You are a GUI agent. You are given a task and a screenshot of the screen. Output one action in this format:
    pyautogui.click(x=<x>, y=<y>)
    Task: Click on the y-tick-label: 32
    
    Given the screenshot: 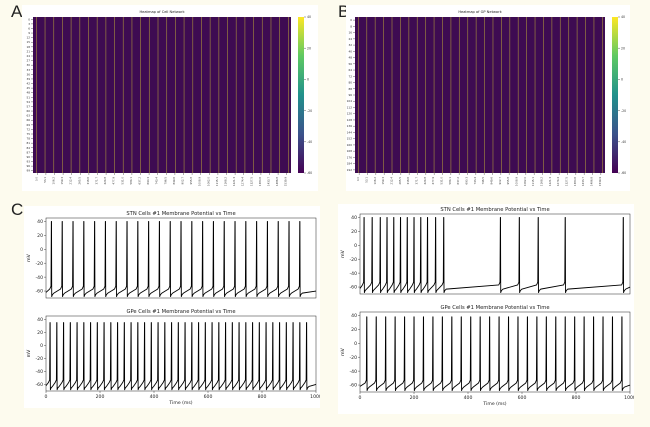 What is the action you would take?
    pyautogui.click(x=350, y=45)
    